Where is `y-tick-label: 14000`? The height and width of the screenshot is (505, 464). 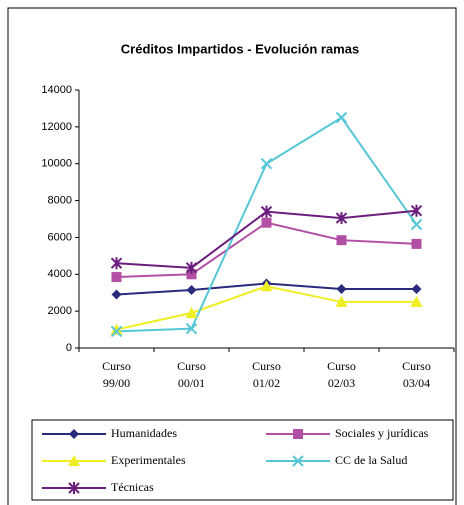 y-tick-label: 14000 is located at coordinates (56, 90).